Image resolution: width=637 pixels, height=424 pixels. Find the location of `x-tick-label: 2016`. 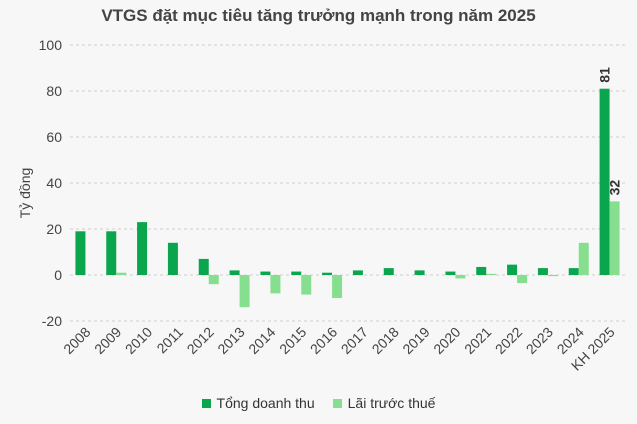

x-tick-label: 2016 is located at coordinates (323, 340).